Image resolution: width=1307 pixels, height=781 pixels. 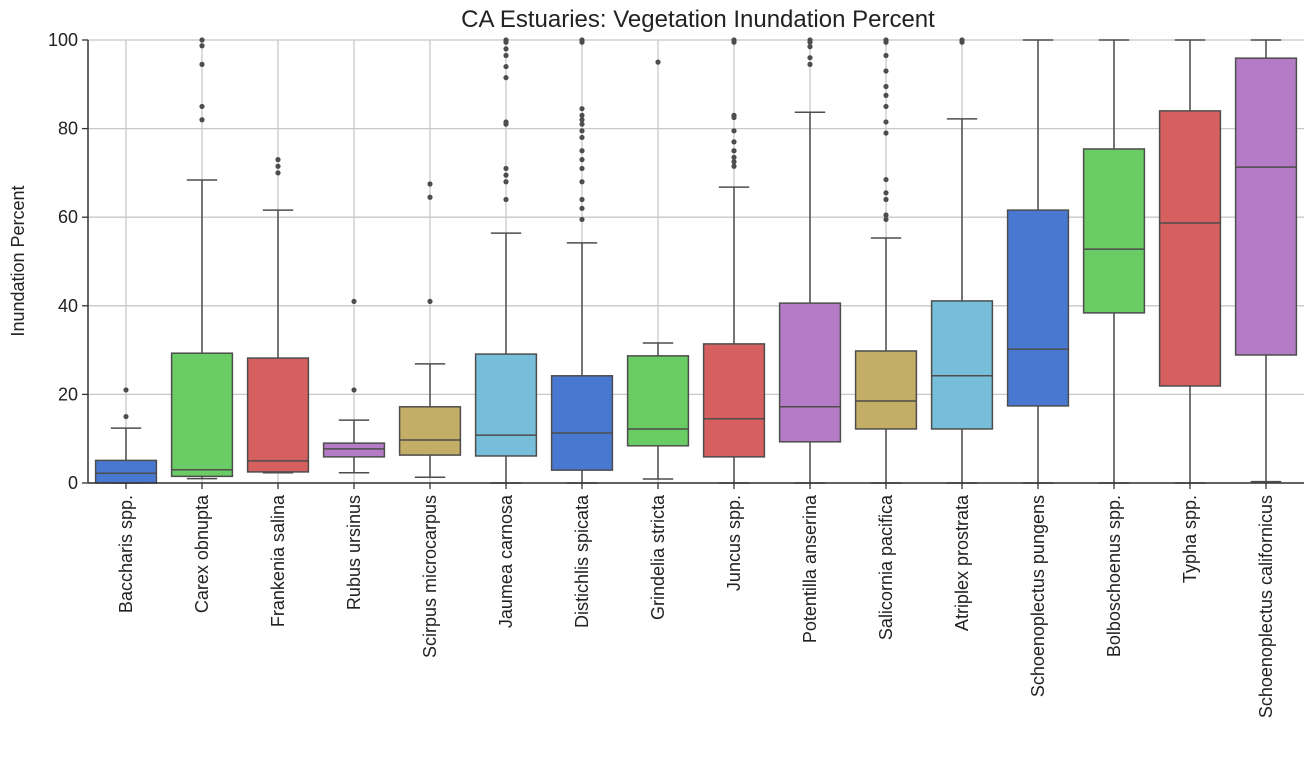 What do you see at coordinates (582, 561) in the screenshot?
I see `x-tick-label: Distichlis spicata` at bounding box center [582, 561].